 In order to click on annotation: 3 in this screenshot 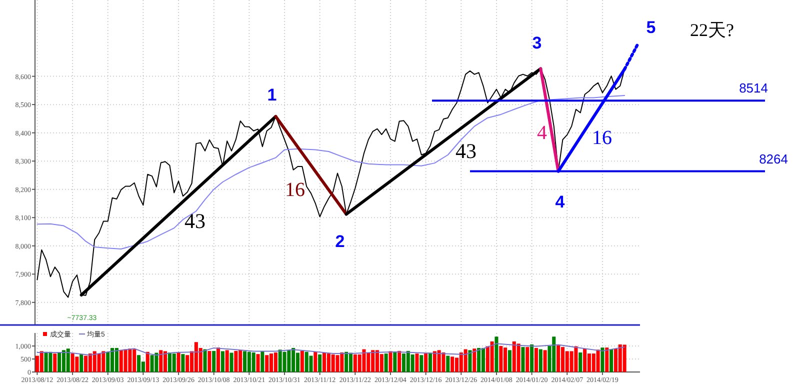, I will do `click(537, 43)`.